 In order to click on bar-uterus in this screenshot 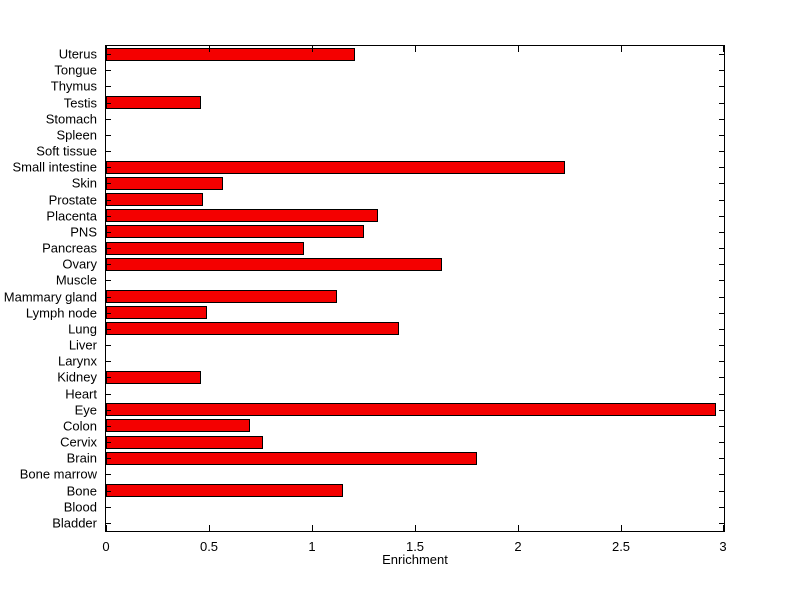, I will do `click(230, 54)`.